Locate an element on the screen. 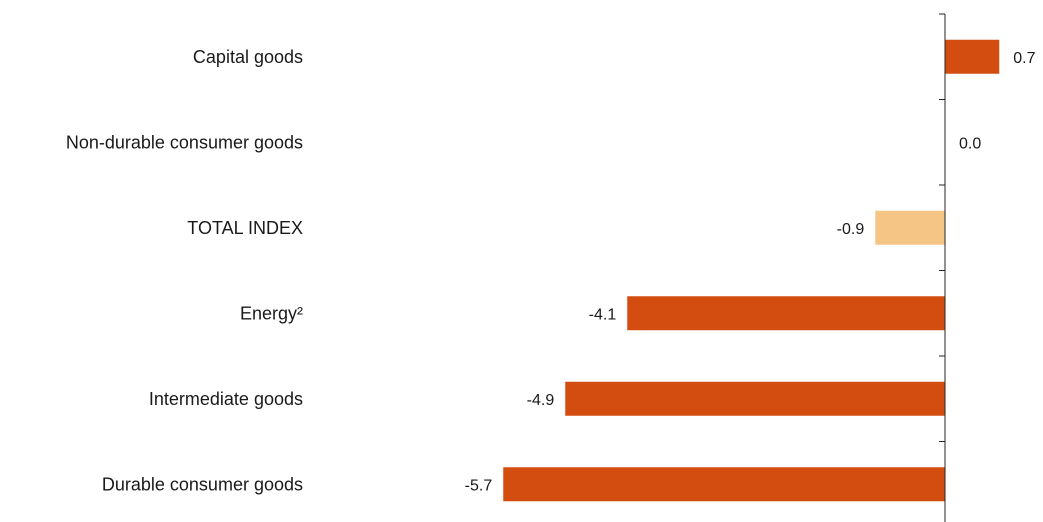  category-label: Non-durable consumer goods is located at coordinates (184, 142).